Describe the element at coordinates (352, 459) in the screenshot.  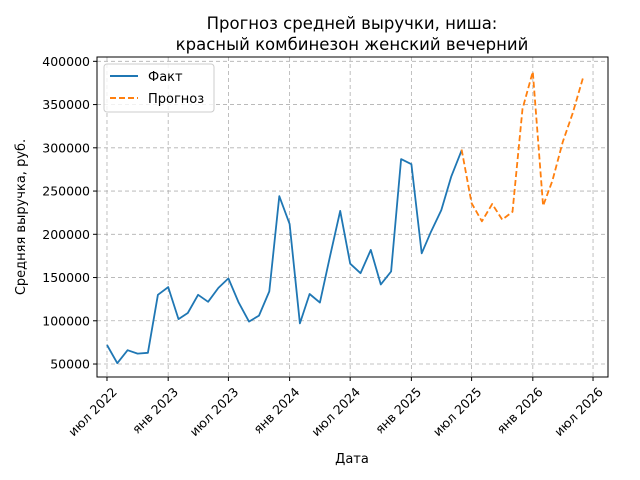
I see `x-axis-label: Дата` at that location.